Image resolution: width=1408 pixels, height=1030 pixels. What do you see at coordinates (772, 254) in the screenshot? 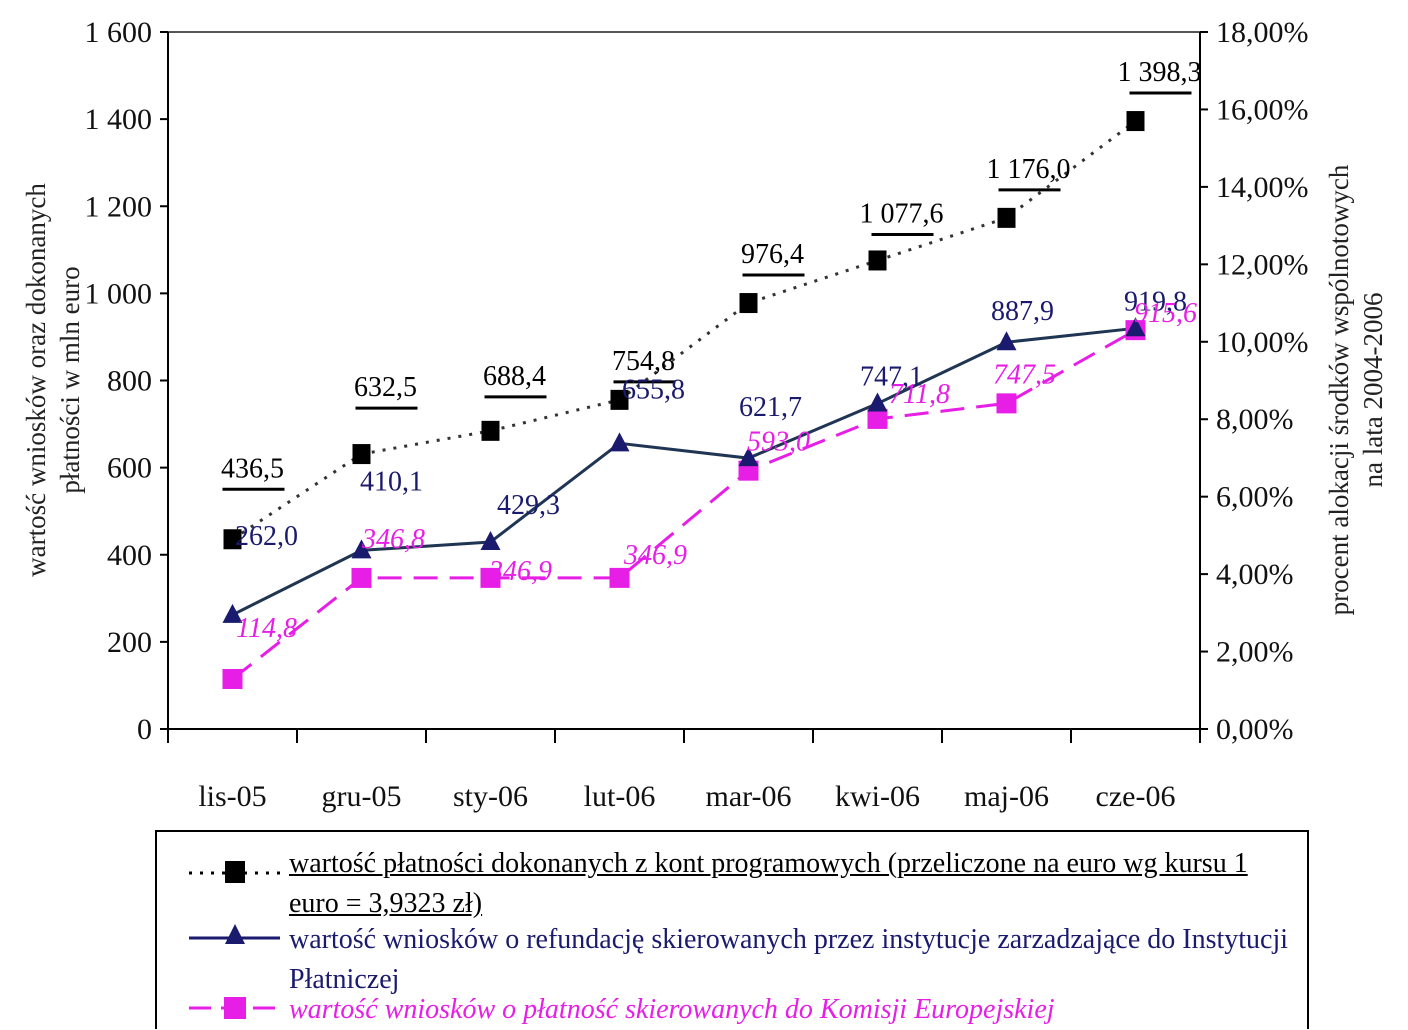
I see `data-label-payments: 976,4` at bounding box center [772, 254].